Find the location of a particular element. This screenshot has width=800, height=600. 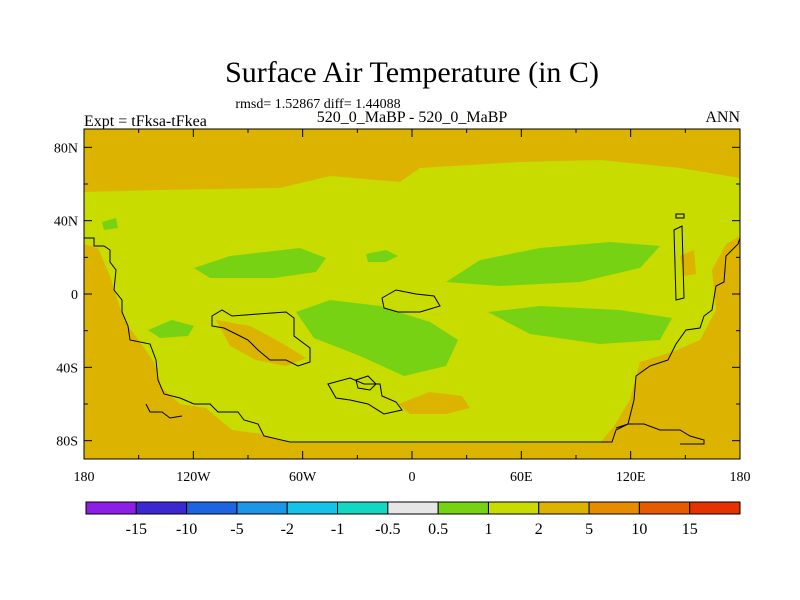

field-high-region-pacific-n is located at coordinates (260, 263).